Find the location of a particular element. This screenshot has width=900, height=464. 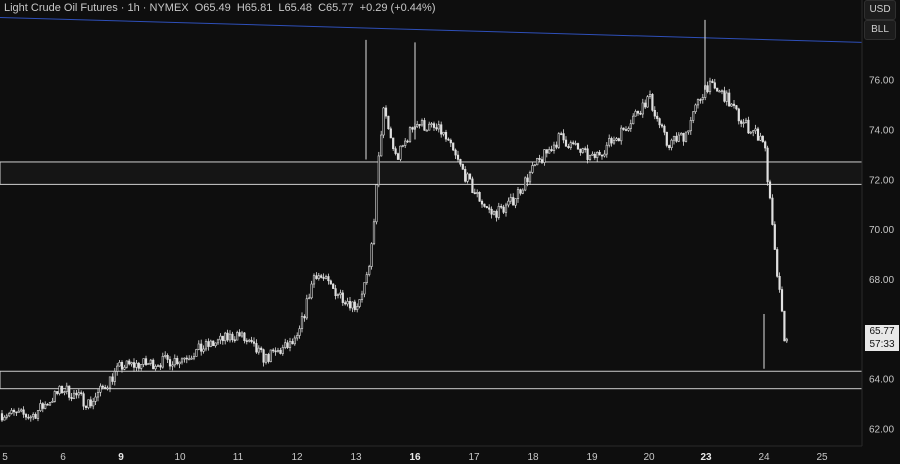

time-tick-label: 11 is located at coordinates (238, 457).